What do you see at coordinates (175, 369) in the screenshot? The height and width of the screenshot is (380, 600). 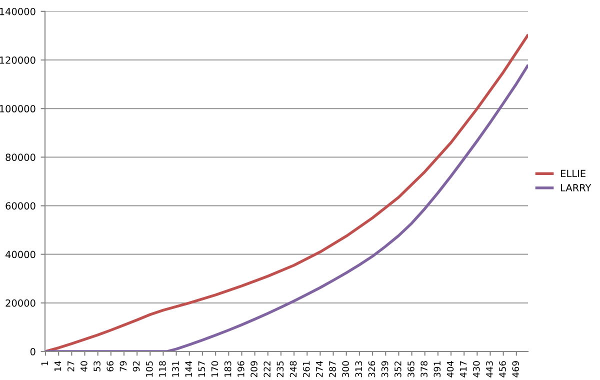 I see `x-tick-label: 131` at bounding box center [175, 369].